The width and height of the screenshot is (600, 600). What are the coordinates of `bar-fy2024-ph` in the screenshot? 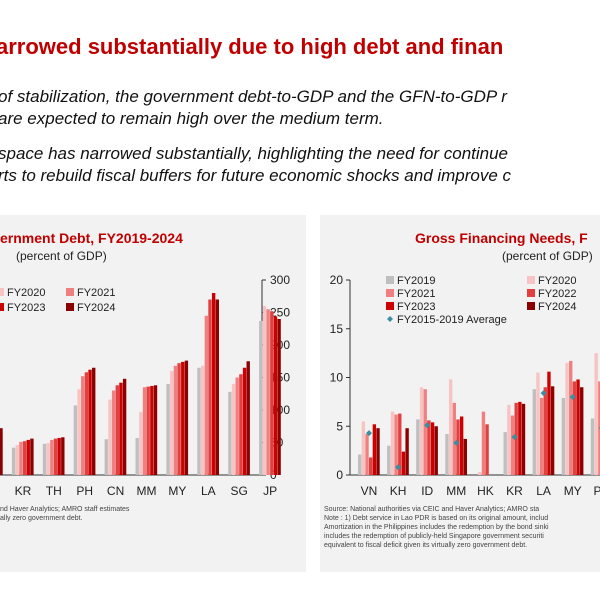 It's located at (94, 421).